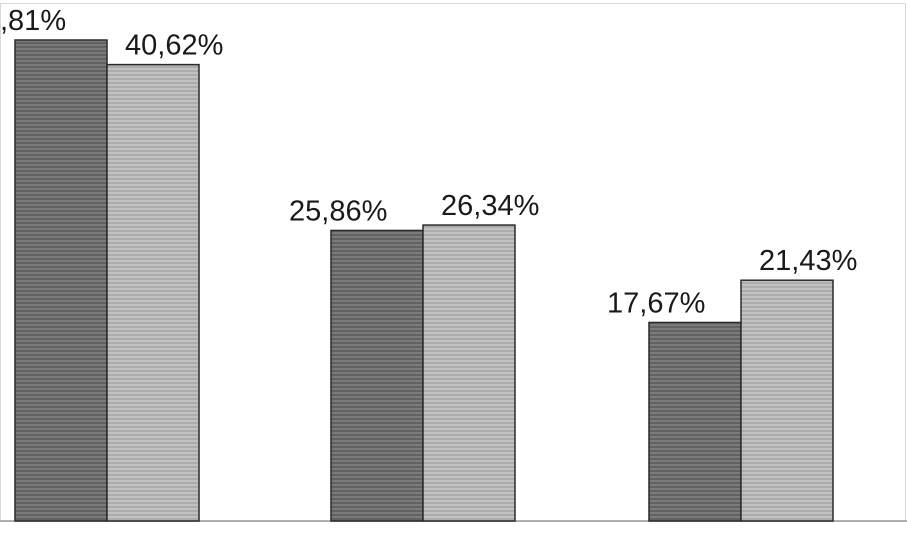  Describe the element at coordinates (338, 211) in the screenshot. I see `data-label-series1-group2: 25,86%` at that location.